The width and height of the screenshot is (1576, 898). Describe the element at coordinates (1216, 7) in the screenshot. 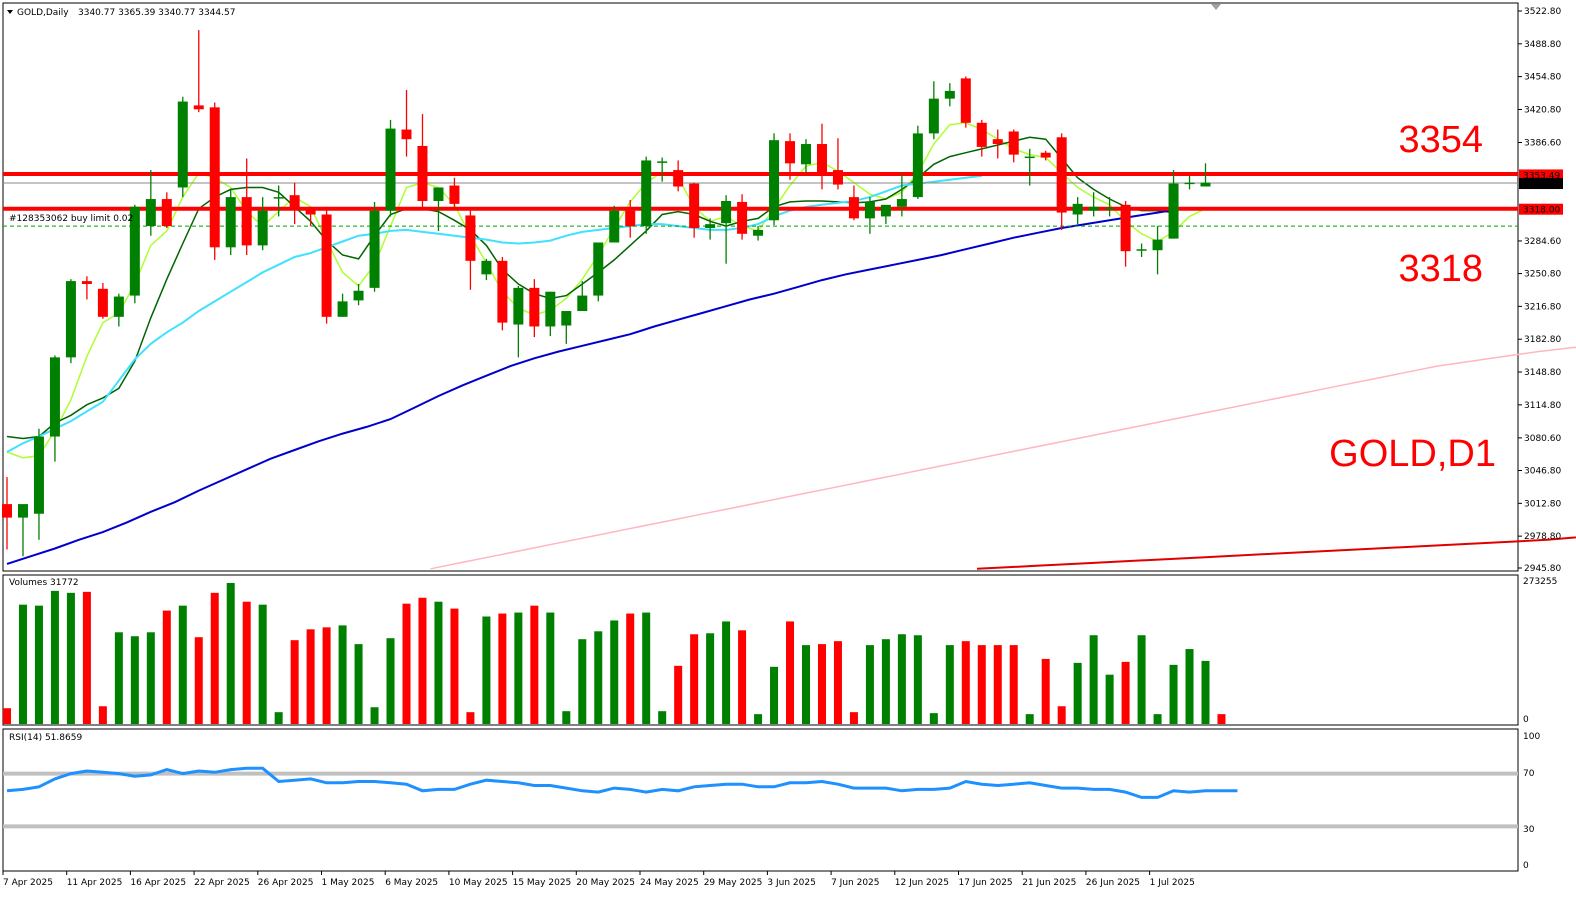

I see `scroll-marker-icon` at that location.